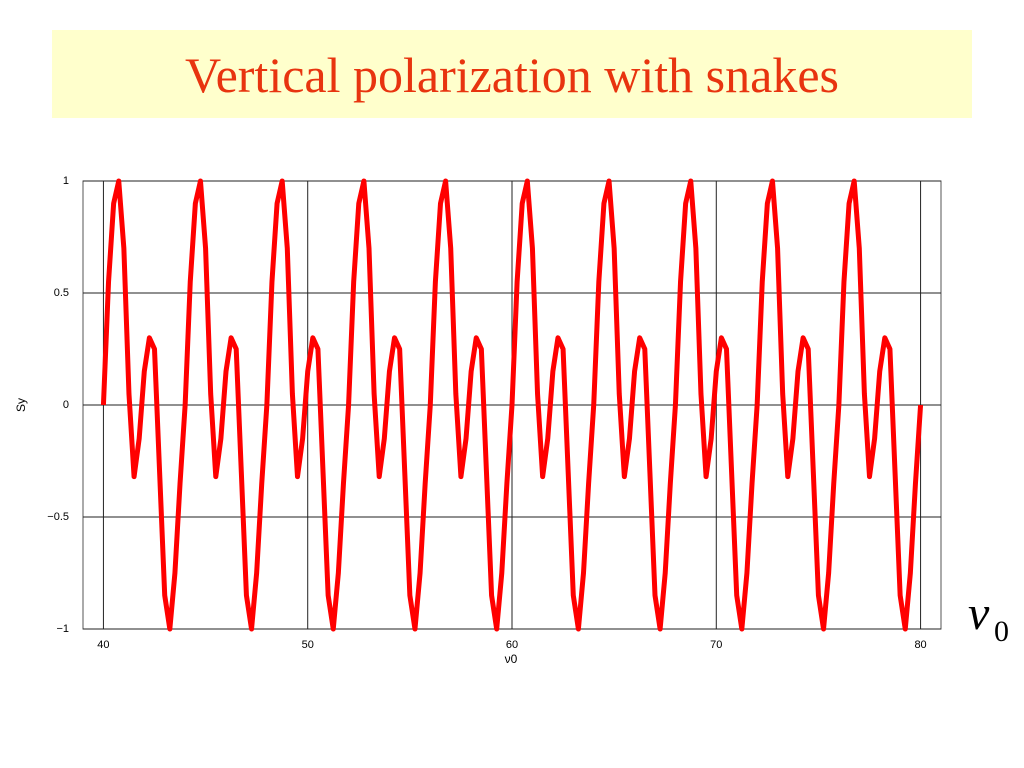  I want to click on annotation-subscript: 0, so click(1001, 631).